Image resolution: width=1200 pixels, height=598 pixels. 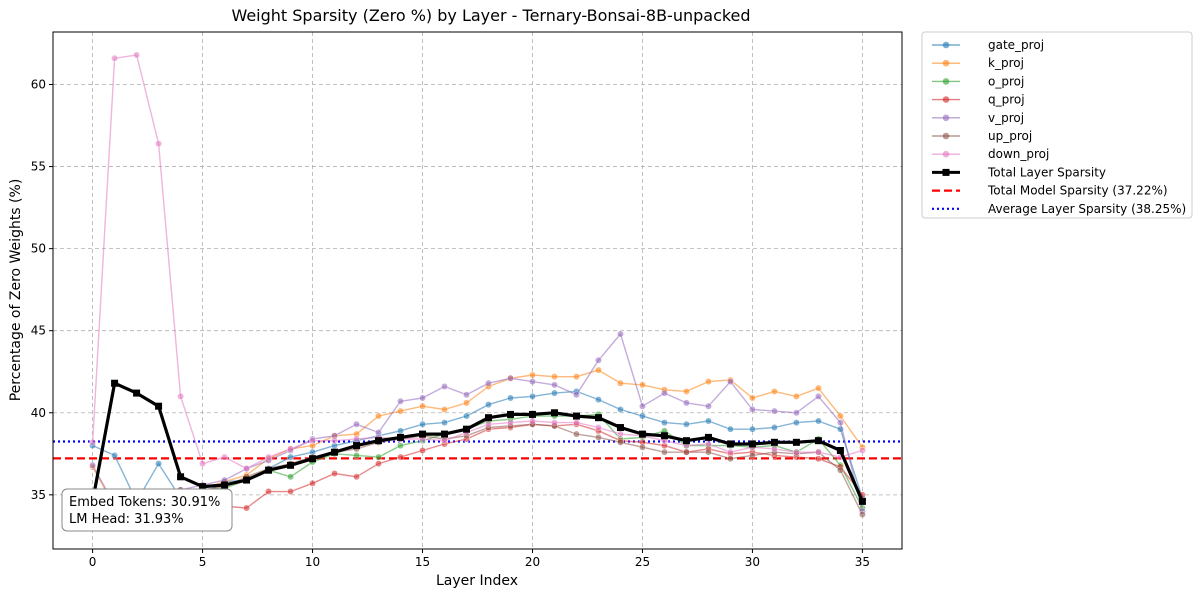 I want to click on x-tick-label: 20, so click(x=532, y=562).